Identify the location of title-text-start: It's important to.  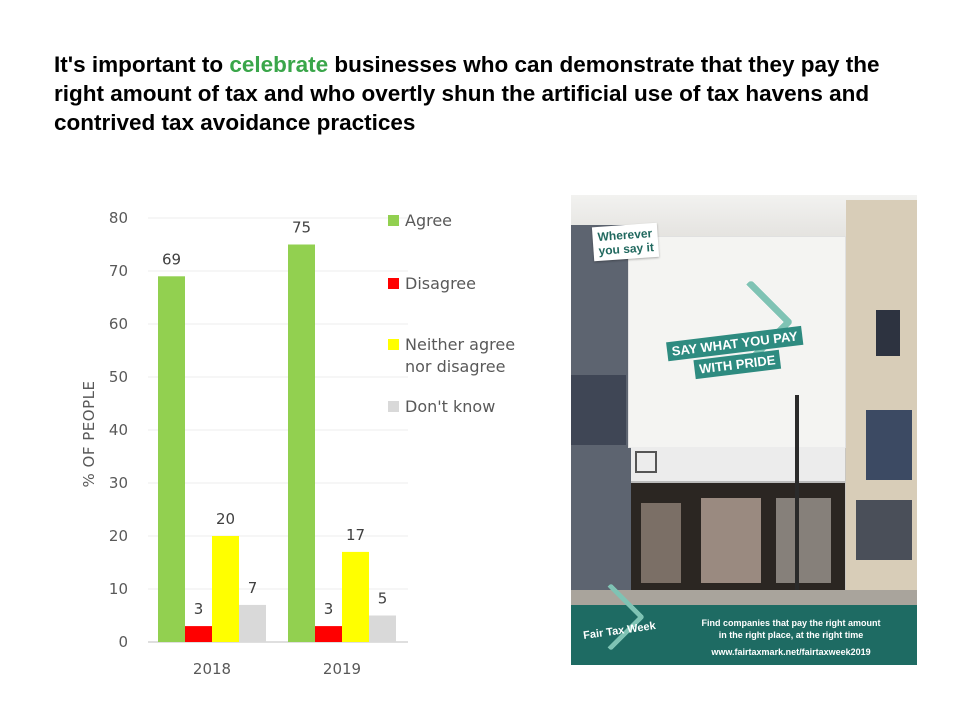
(142, 64).